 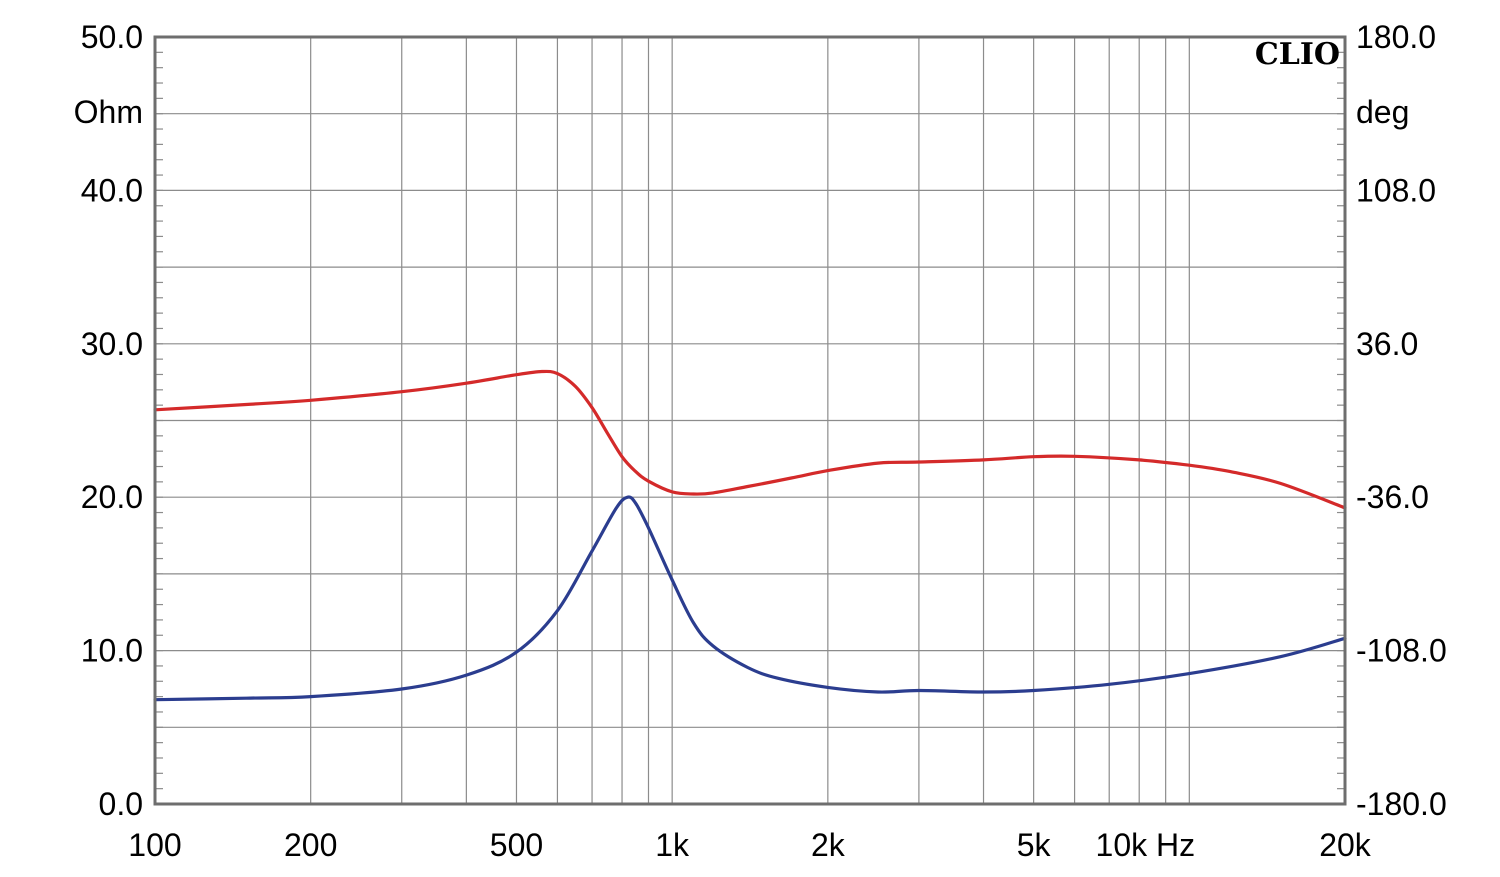 What do you see at coordinates (1387, 344) in the screenshot?
I see `right-y-tick-label: 36.0` at bounding box center [1387, 344].